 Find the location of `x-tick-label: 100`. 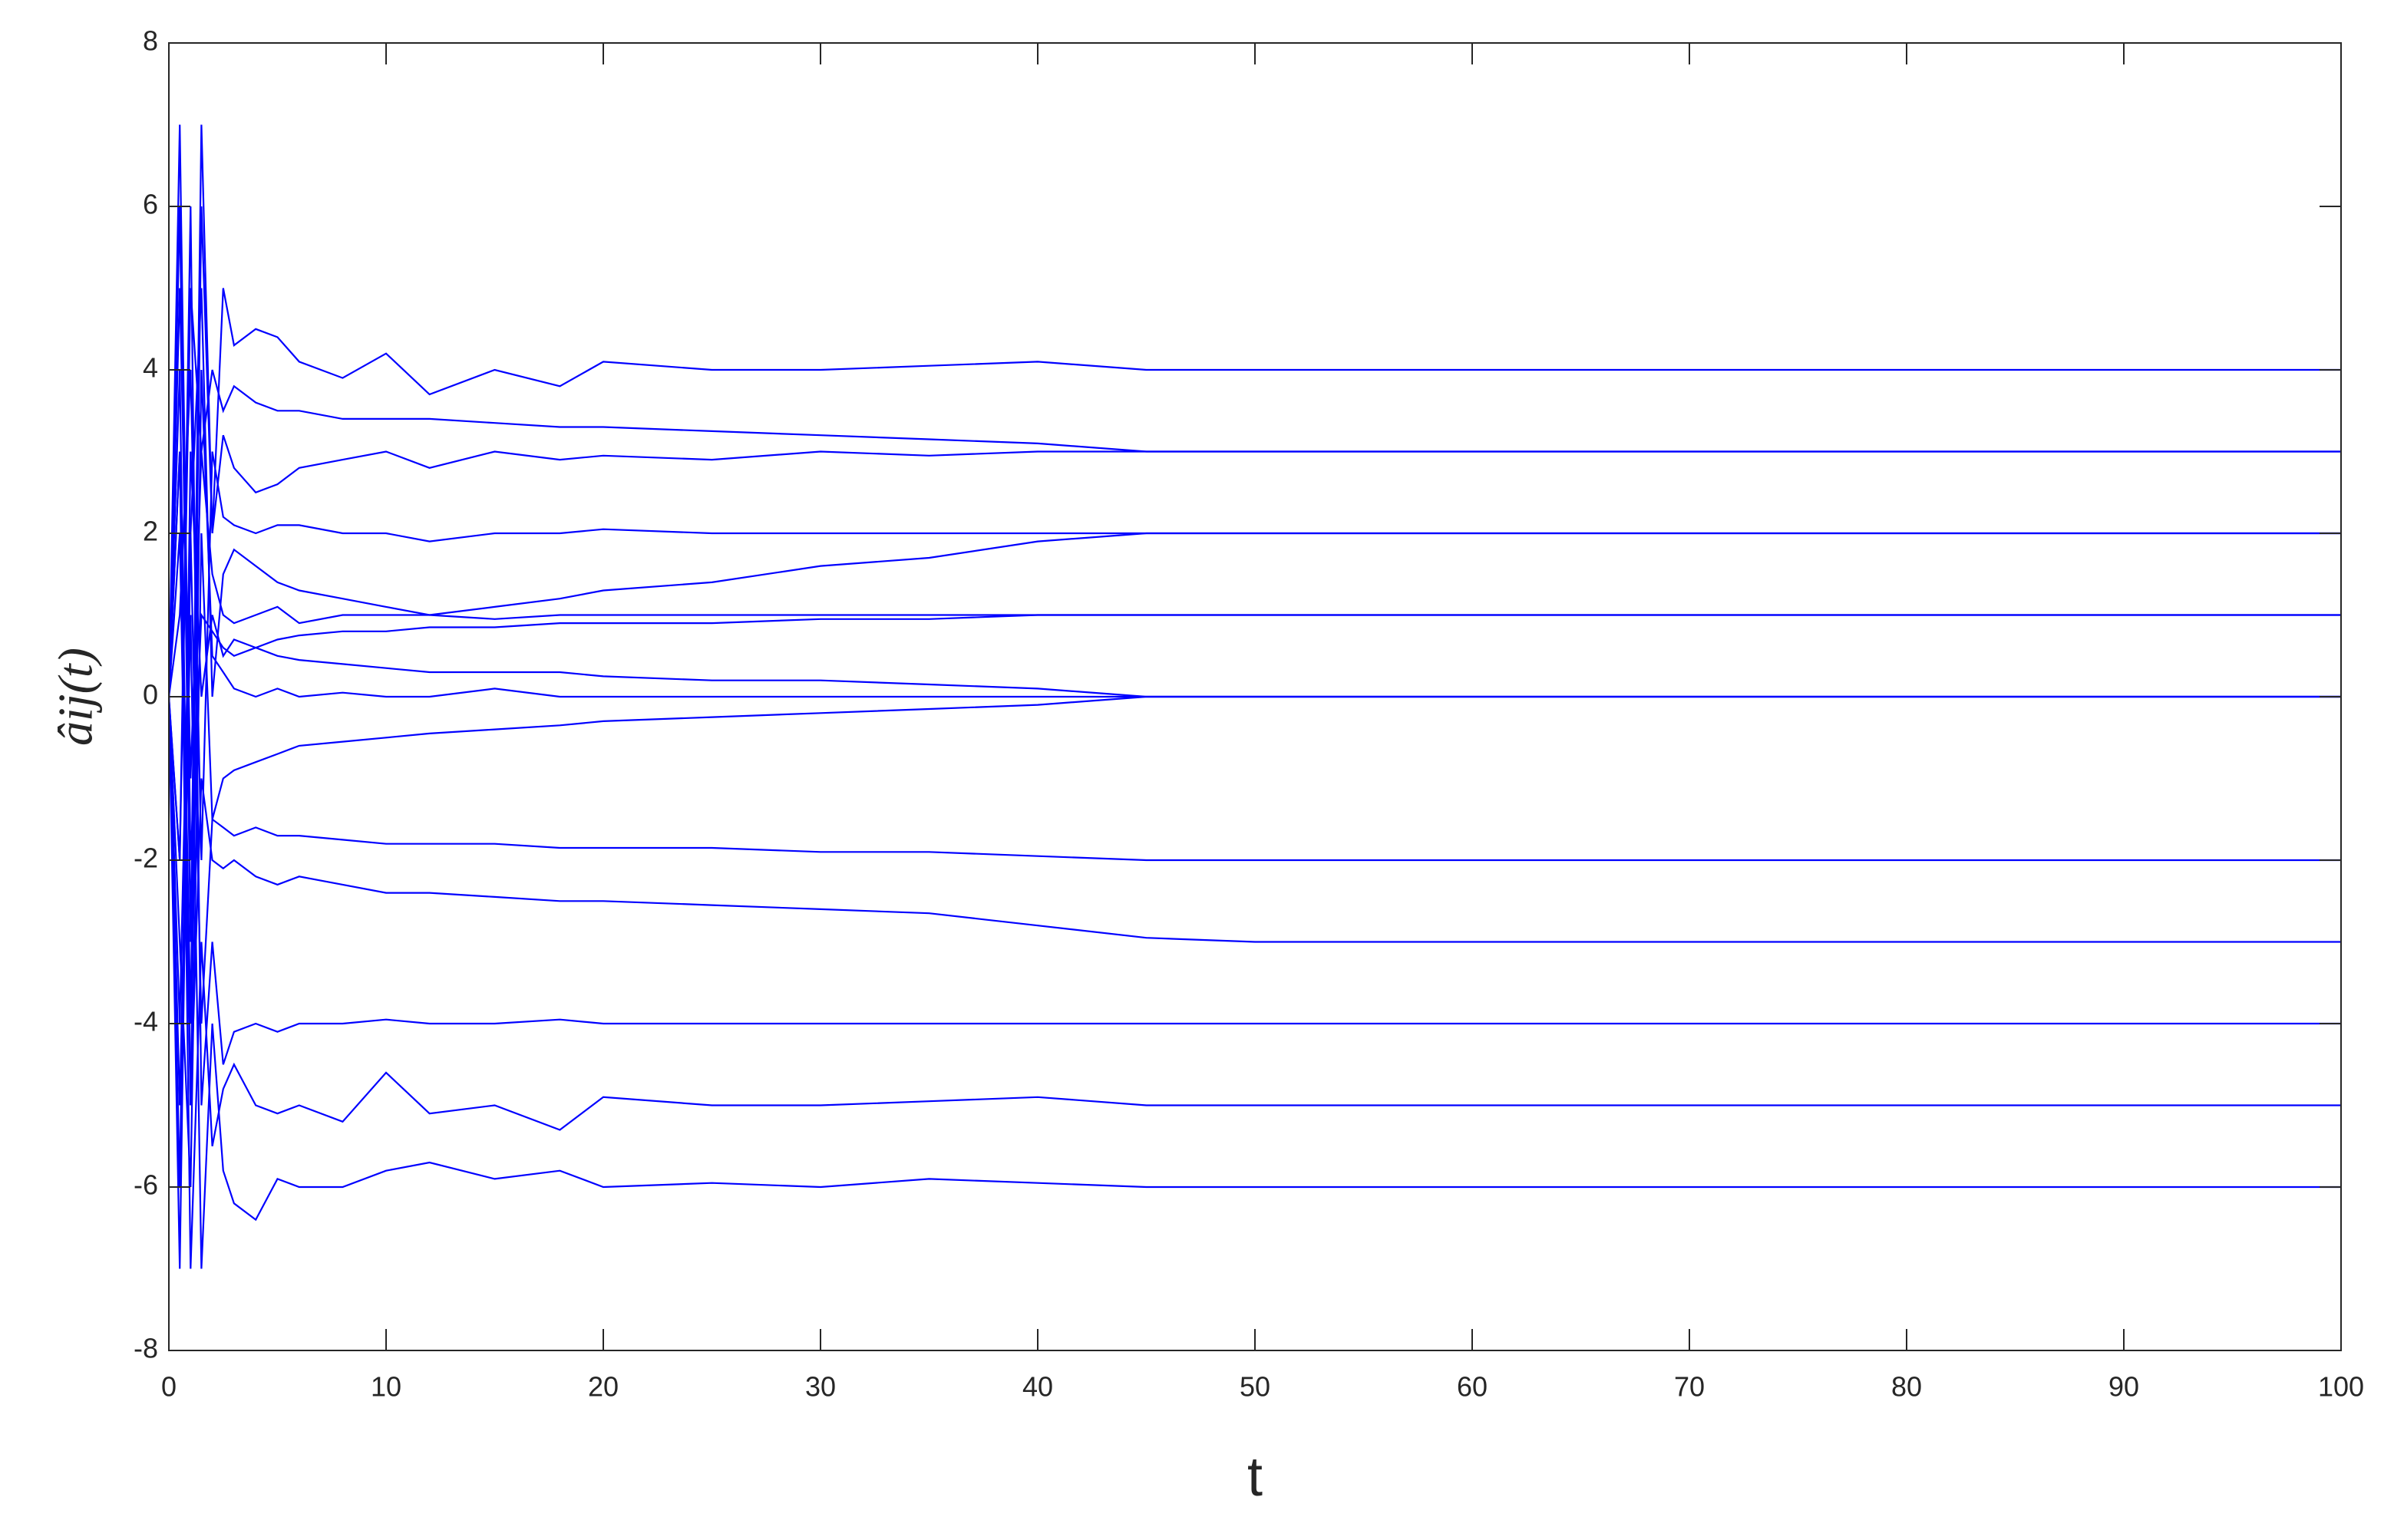

x-tick-label: 100 is located at coordinates (2341, 1387).